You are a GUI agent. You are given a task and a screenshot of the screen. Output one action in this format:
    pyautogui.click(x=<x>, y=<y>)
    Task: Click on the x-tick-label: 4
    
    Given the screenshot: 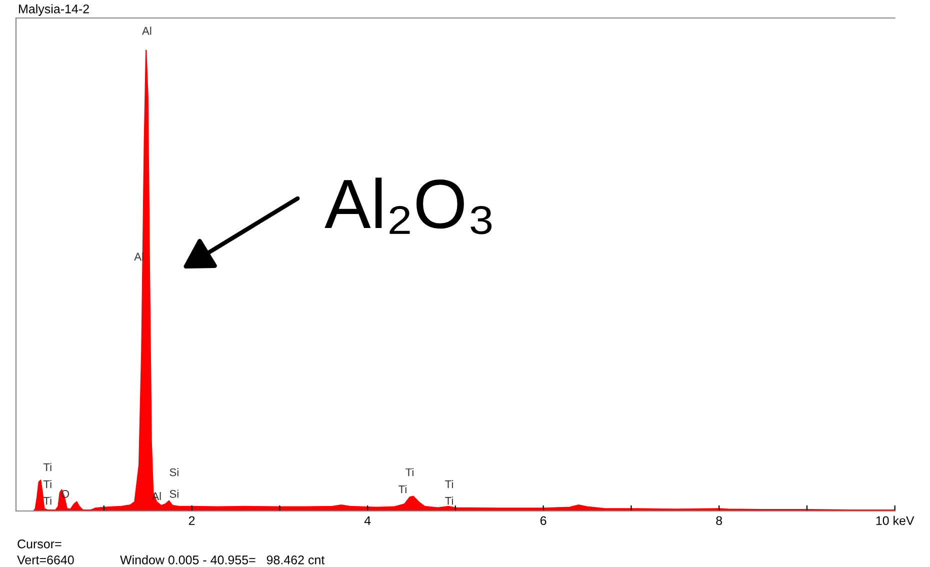 What is the action you would take?
    pyautogui.click(x=367, y=520)
    